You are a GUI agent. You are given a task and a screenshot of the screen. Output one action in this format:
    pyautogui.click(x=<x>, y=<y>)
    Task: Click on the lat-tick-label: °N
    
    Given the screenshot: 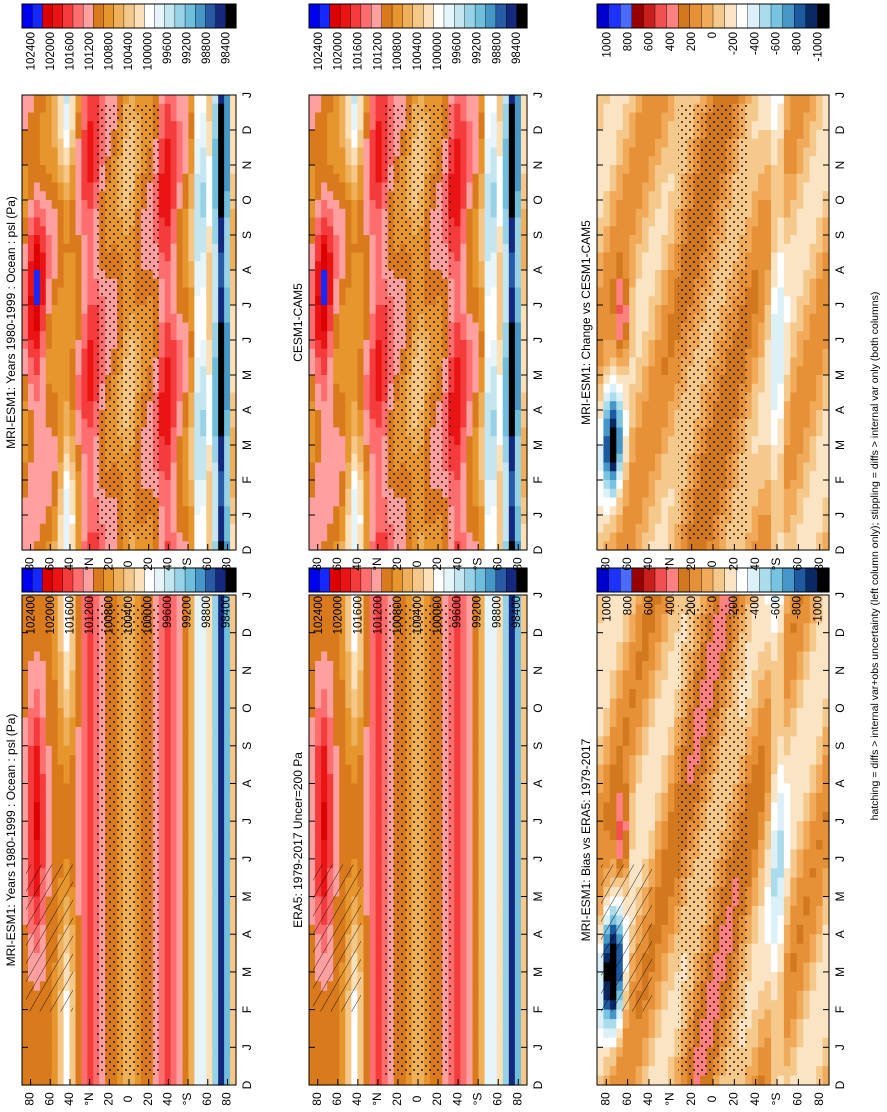 What is the action you would take?
    pyautogui.click(x=89, y=1098)
    